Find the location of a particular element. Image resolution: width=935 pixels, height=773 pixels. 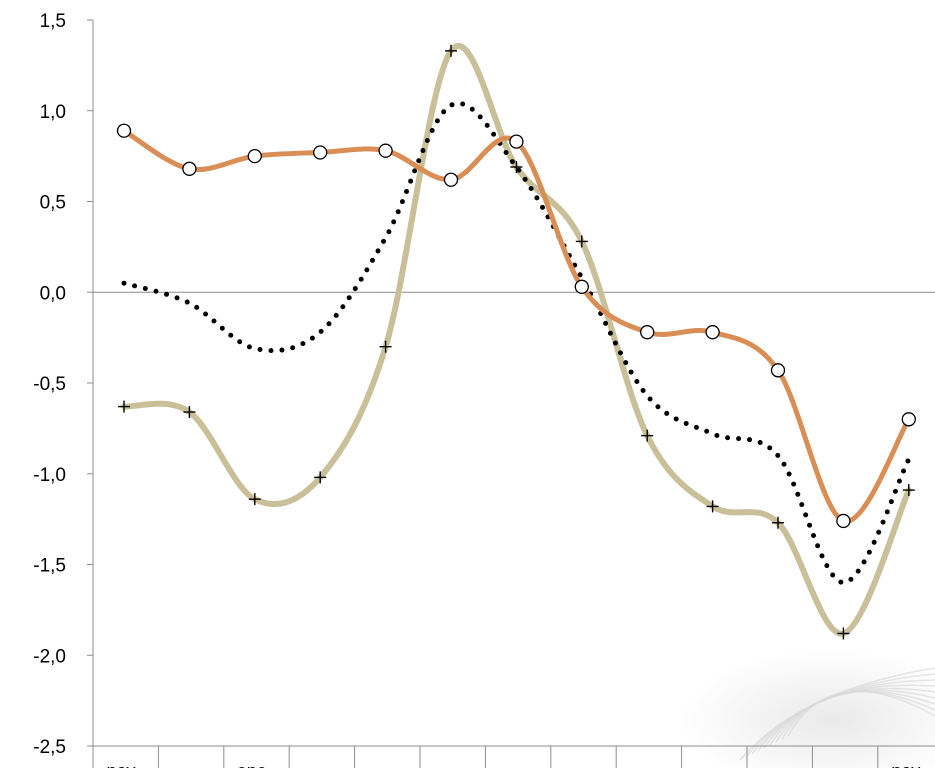

y-tick-label: -1,0 is located at coordinates (49, 475).